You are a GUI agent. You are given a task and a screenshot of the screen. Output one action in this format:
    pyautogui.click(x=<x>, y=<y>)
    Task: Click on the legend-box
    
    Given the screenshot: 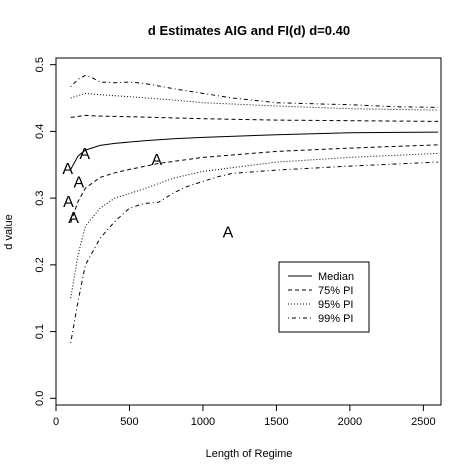 What is the action you would take?
    pyautogui.click(x=324, y=297)
    